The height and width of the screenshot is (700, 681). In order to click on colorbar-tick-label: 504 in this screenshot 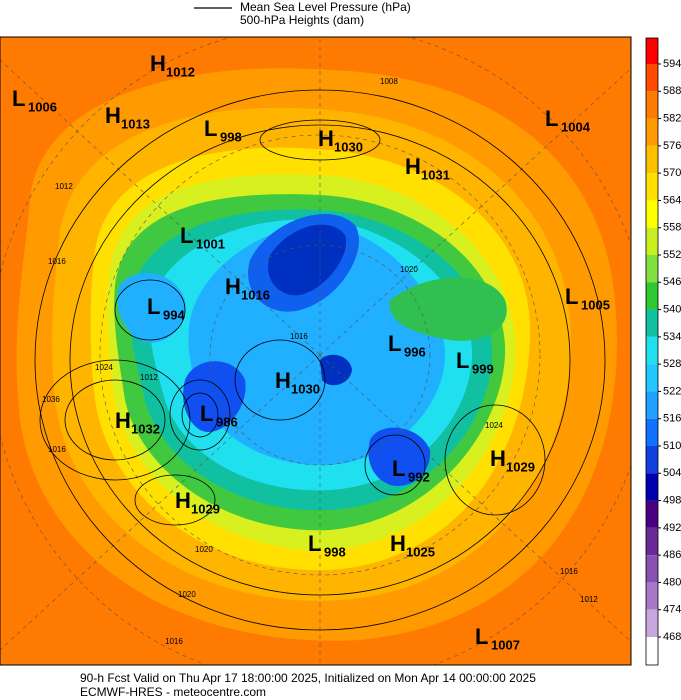, I will do `click(672, 473)`.